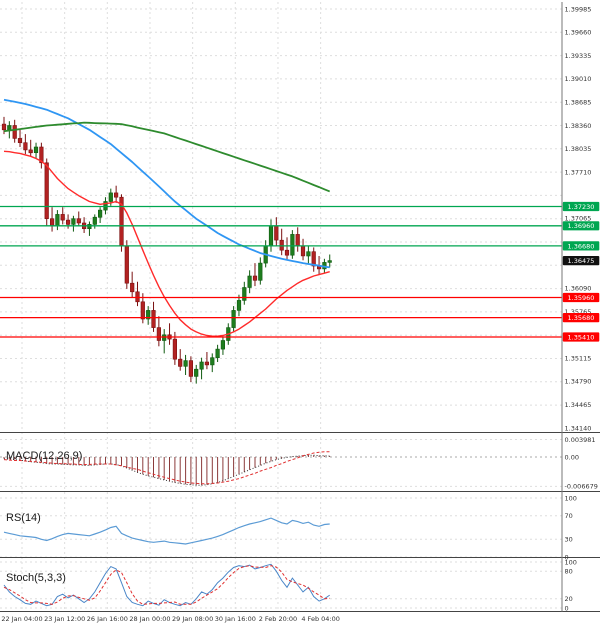 Image resolution: width=600 pixels, height=630 pixels. I want to click on price-tick-label: 1.35765, so click(578, 312).